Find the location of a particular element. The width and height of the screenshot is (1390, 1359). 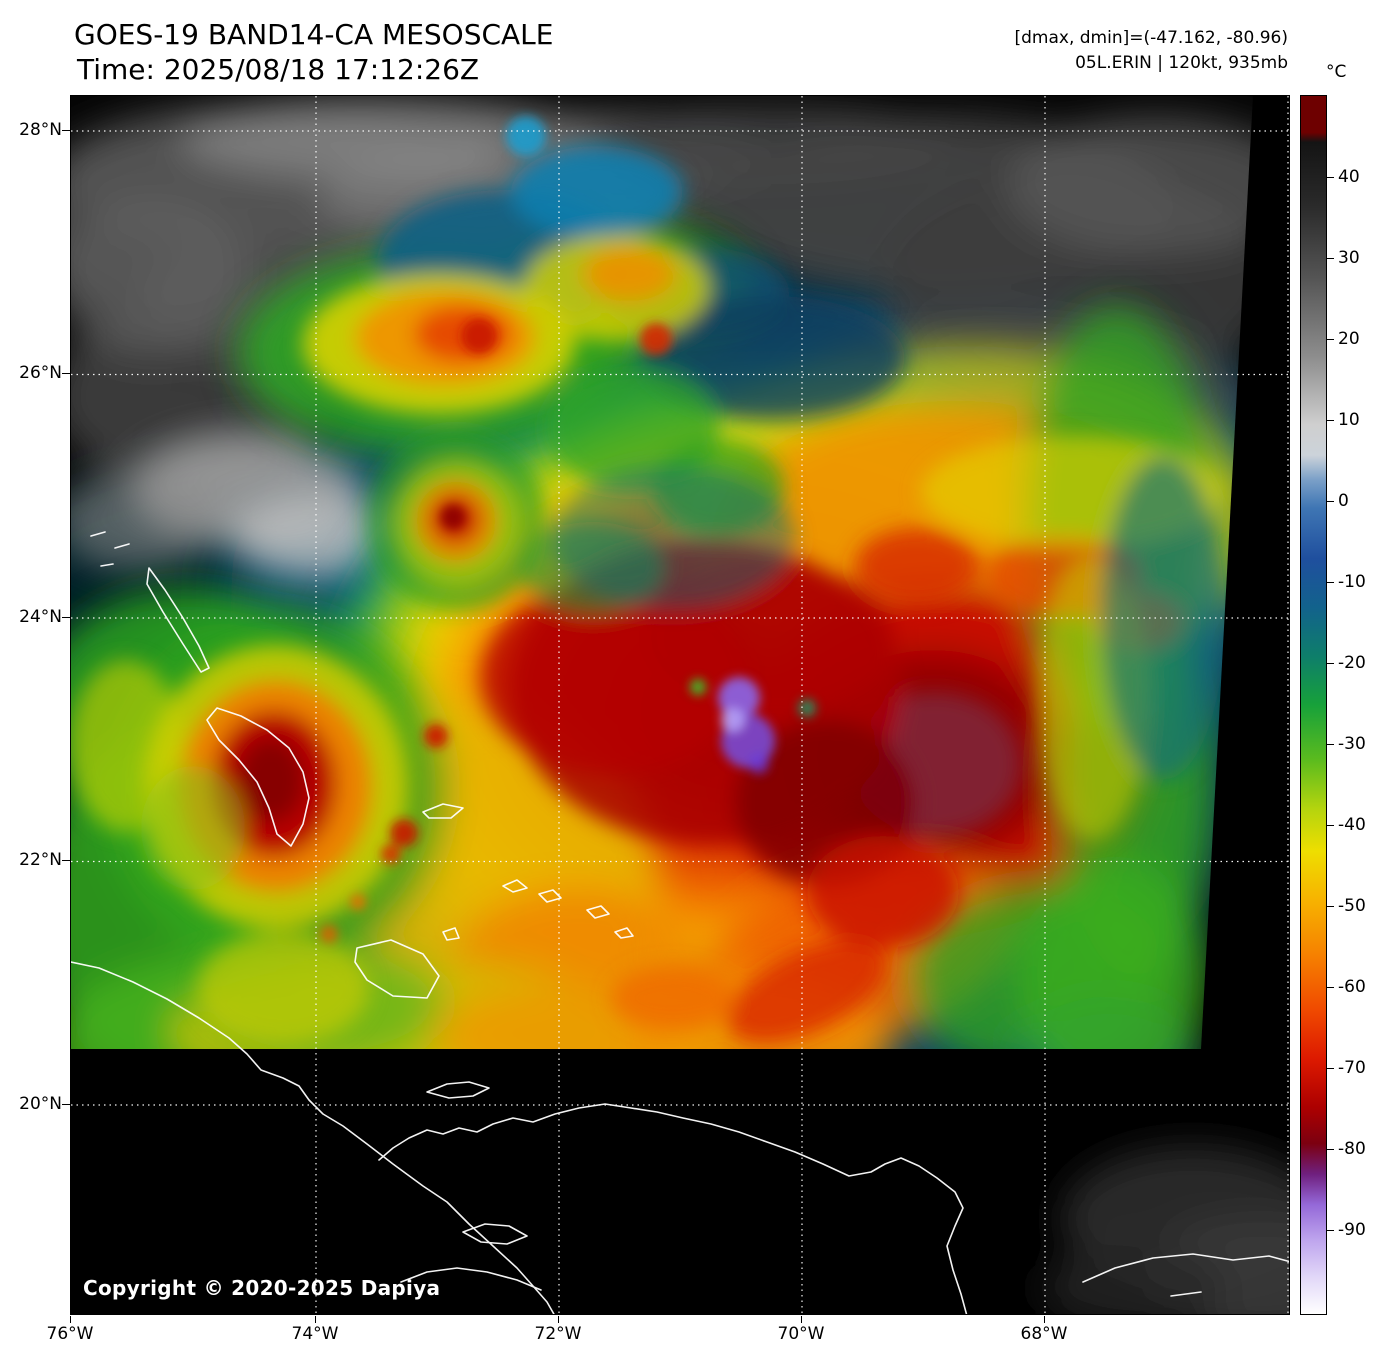

y-tick-label: 24°N is located at coordinates (40, 617).